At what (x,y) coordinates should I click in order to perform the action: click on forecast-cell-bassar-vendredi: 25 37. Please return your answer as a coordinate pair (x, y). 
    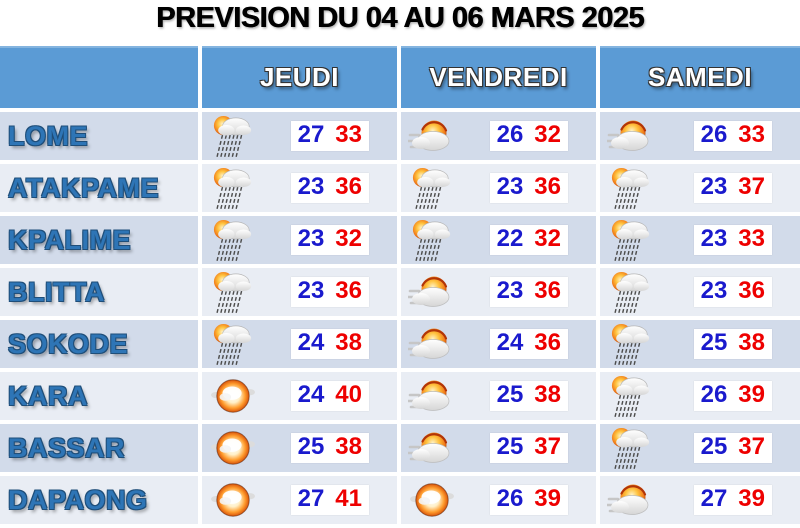
    Looking at the image, I should click on (498, 448).